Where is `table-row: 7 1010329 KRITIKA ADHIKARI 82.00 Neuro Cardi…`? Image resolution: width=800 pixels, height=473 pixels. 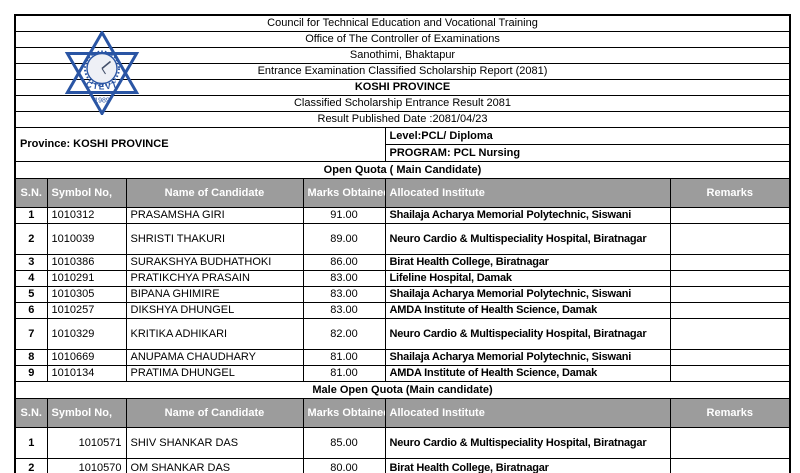
table-row: 7 1010329 KRITIKA ADHIKARI 82.00 Neuro Cardi… is located at coordinates (402, 333).